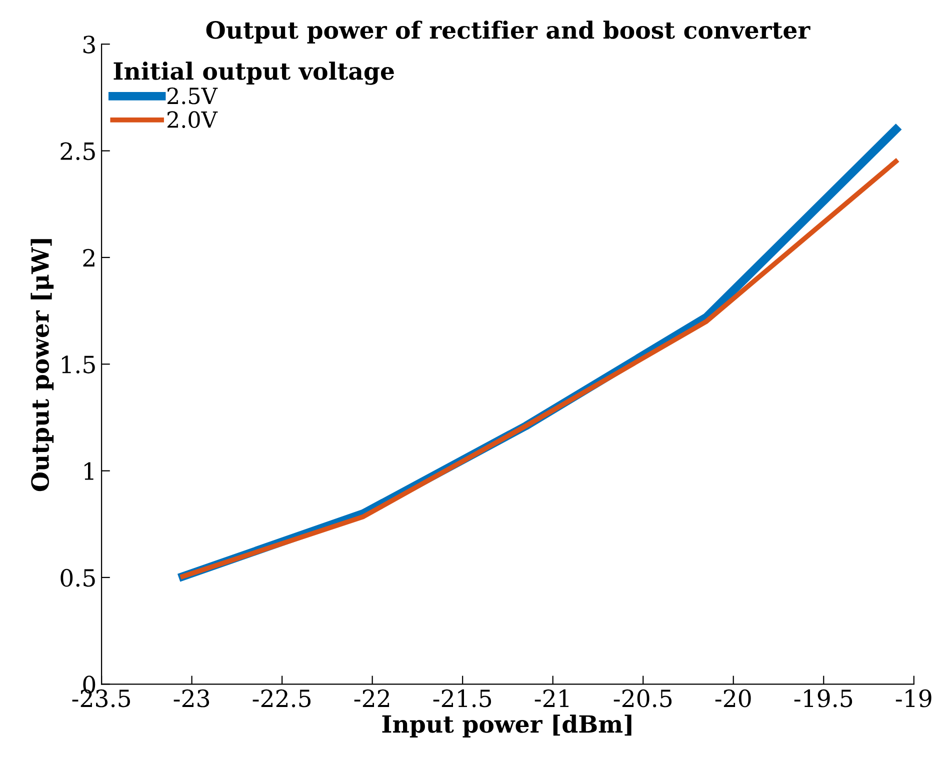  I want to click on legend-label: 2.0V, so click(192, 119).